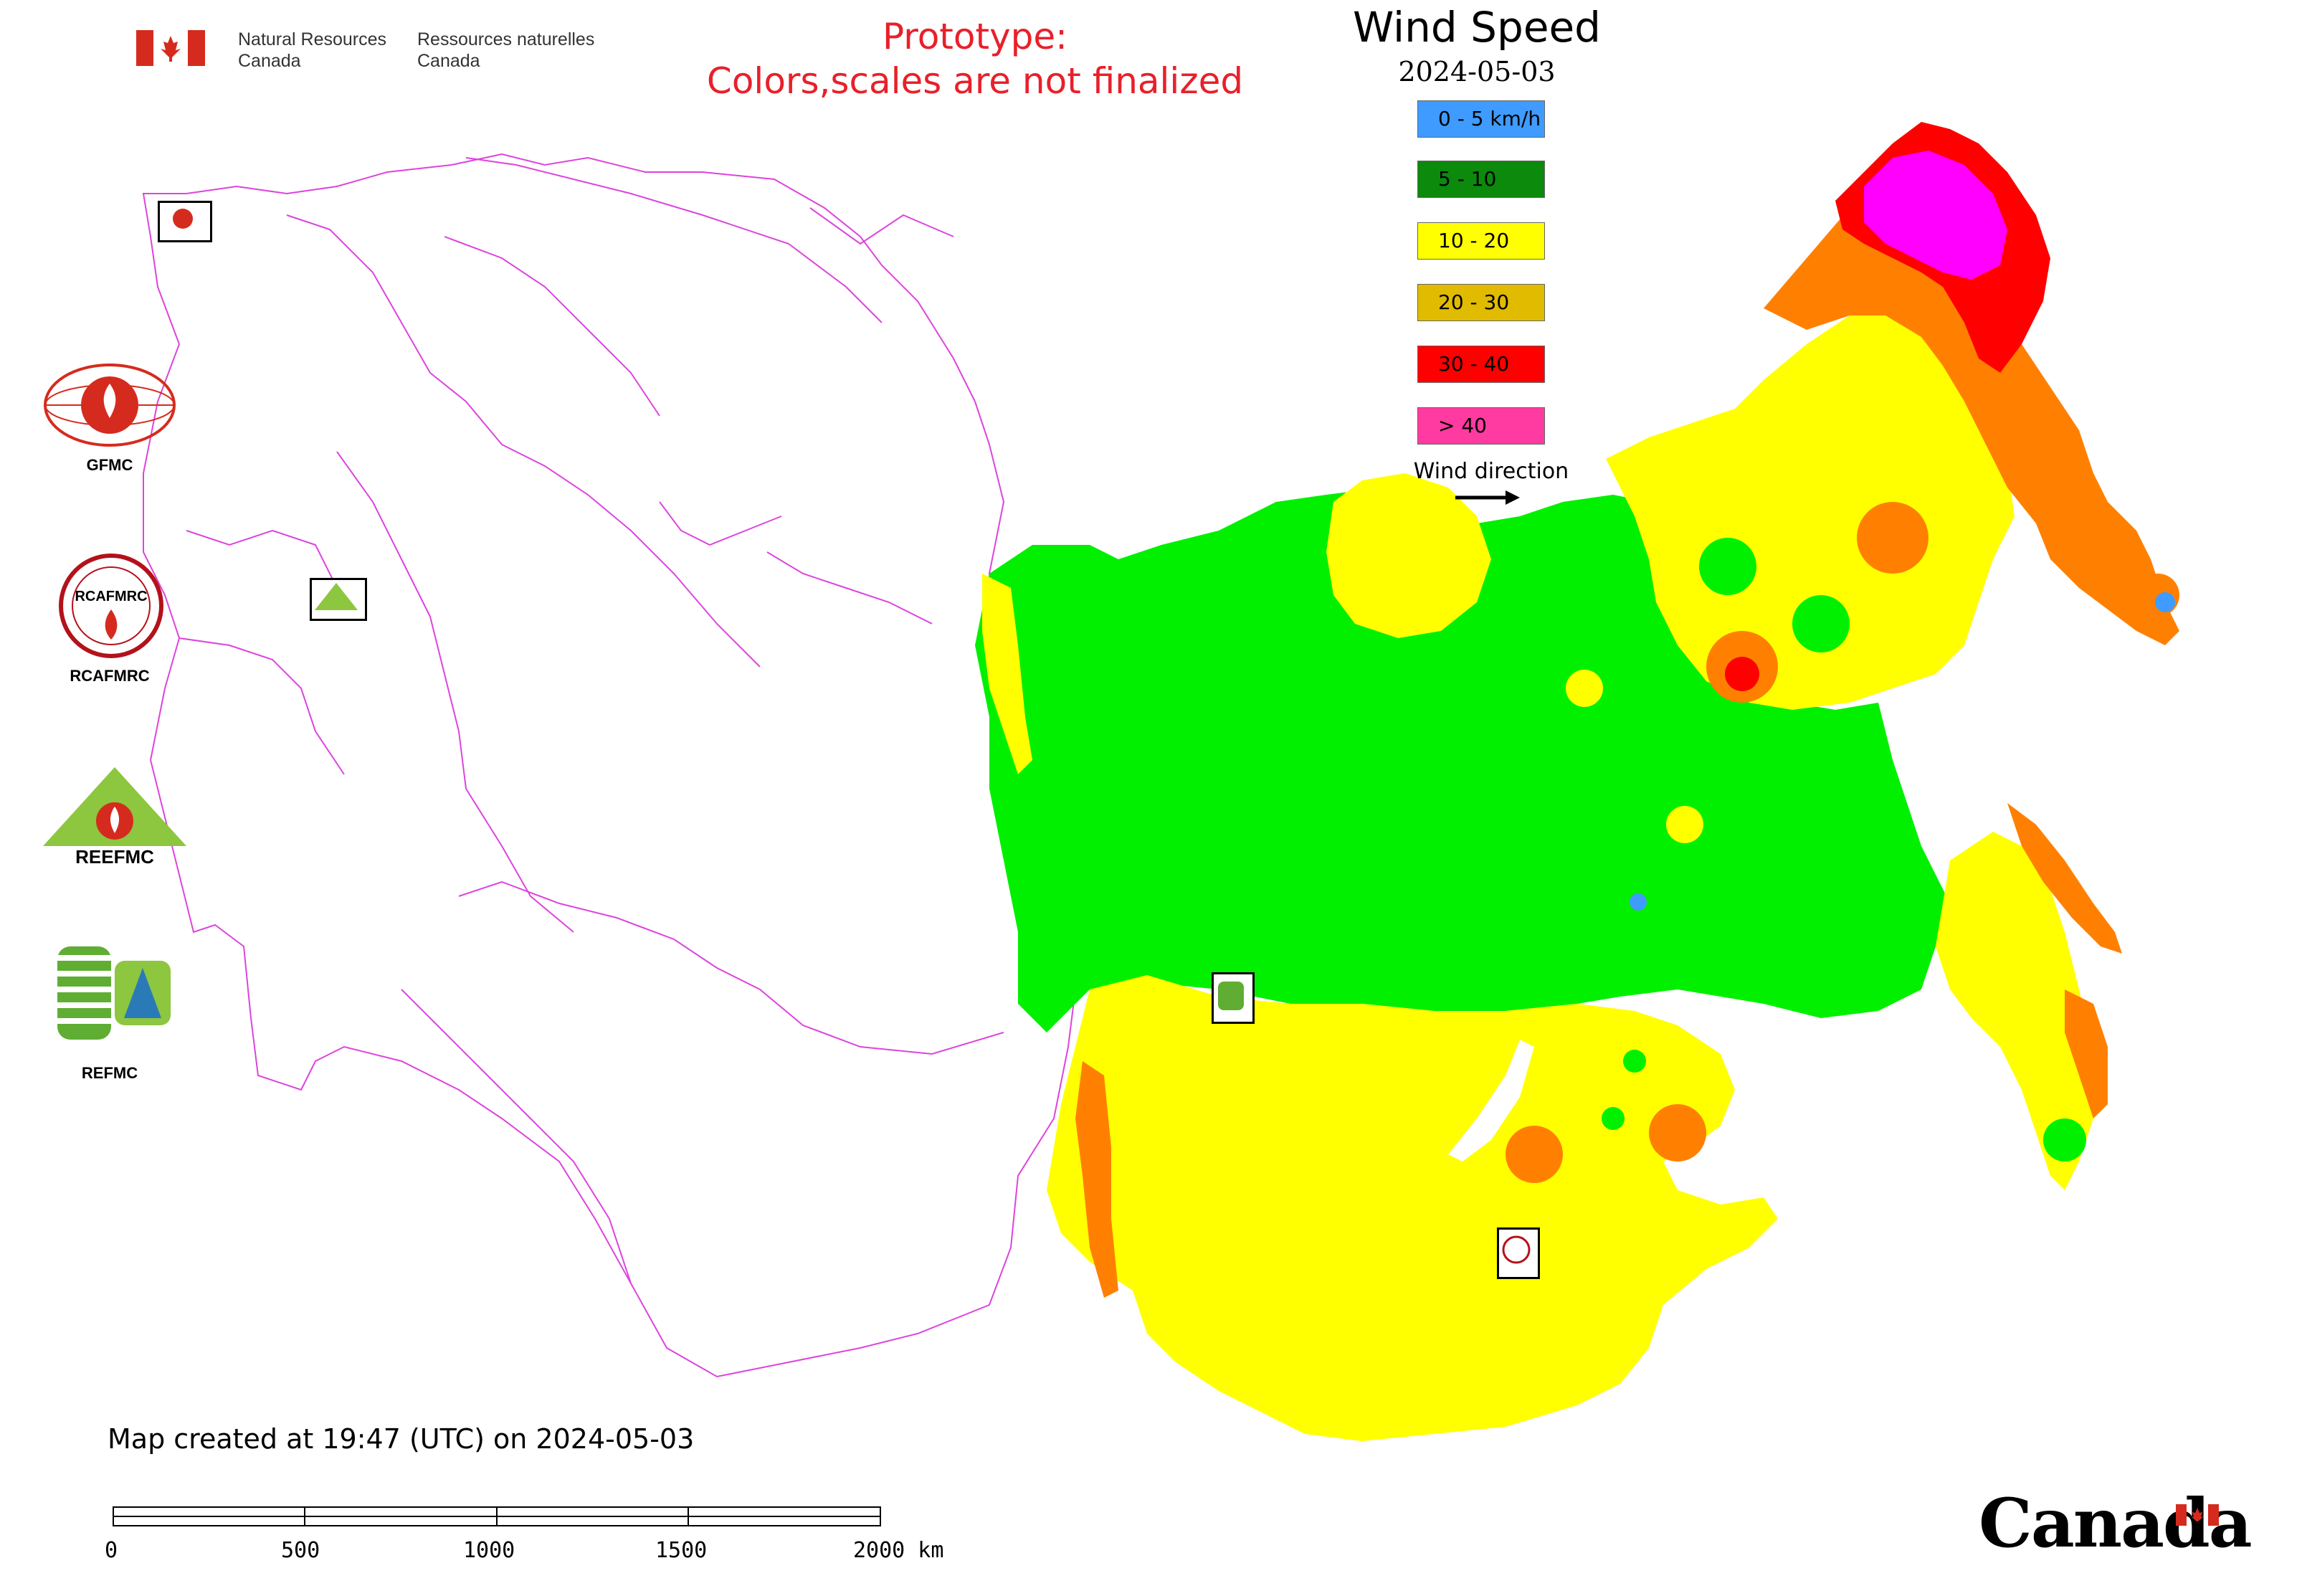 The width and height of the screenshot is (2302, 1596). I want to click on rcafmrc-label: RCAFMRC, so click(110, 676).